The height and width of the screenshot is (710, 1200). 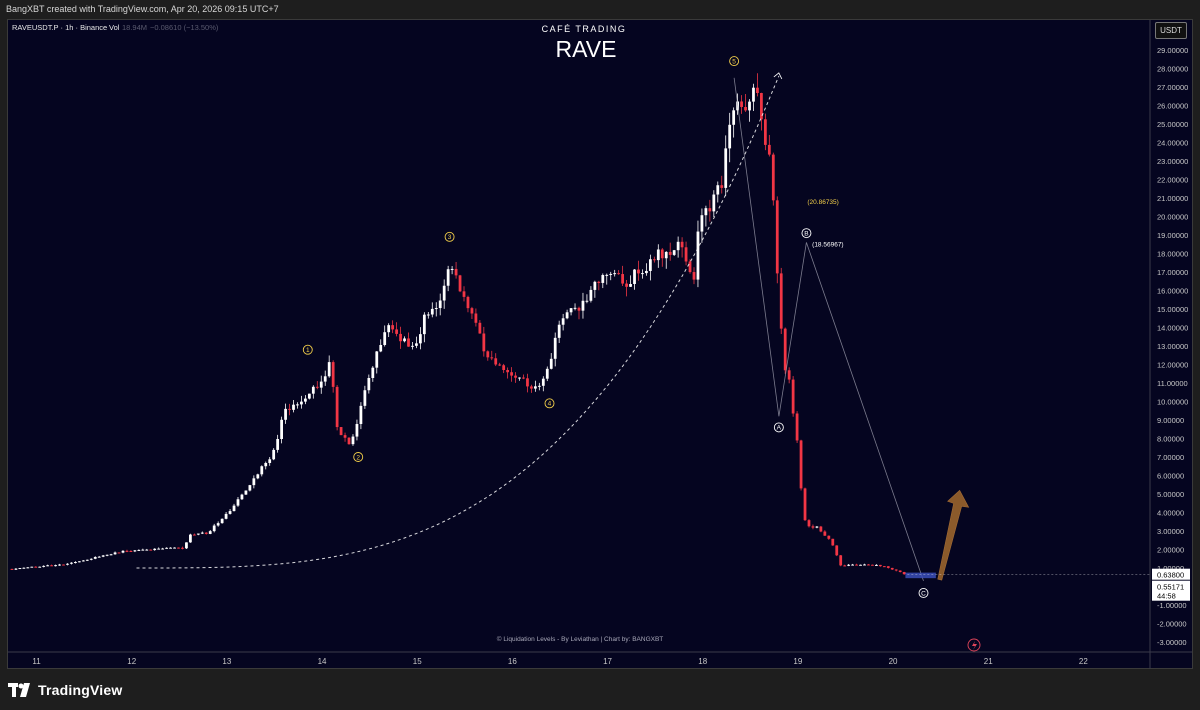 What do you see at coordinates (600, 690) in the screenshot?
I see `bottom-bar` at bounding box center [600, 690].